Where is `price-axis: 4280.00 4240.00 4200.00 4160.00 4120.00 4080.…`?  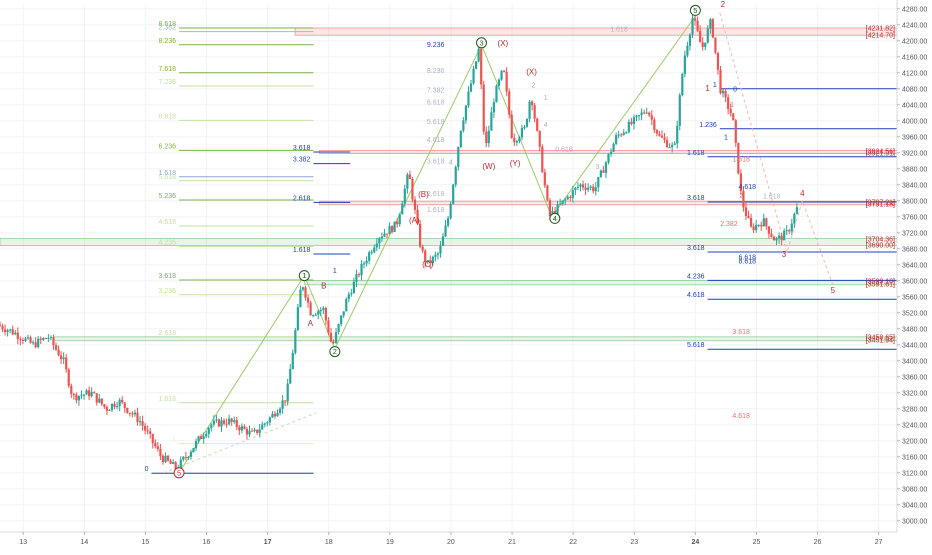
price-axis: 4280.00 4240.00 4200.00 4160.00 4120.00 4080.… is located at coordinates (914, 275).